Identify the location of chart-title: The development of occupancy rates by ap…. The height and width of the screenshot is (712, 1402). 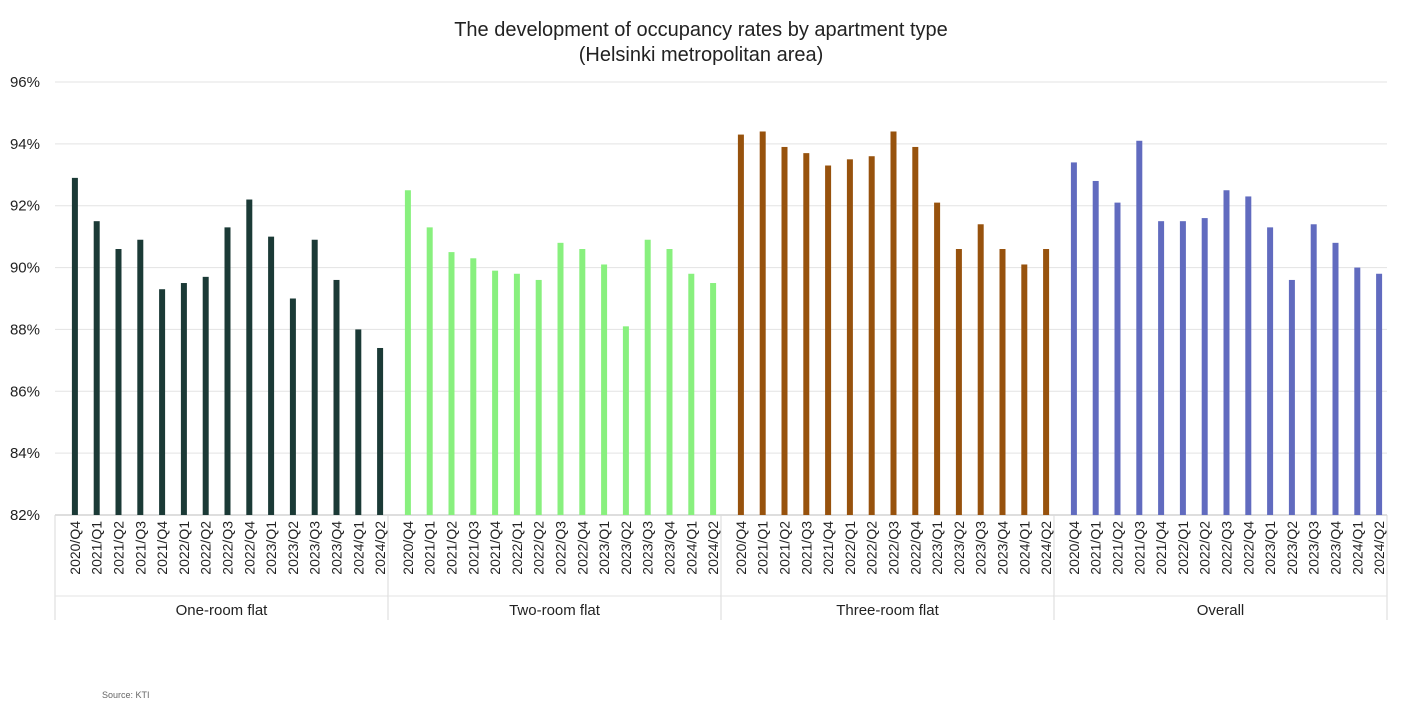
(701, 30).